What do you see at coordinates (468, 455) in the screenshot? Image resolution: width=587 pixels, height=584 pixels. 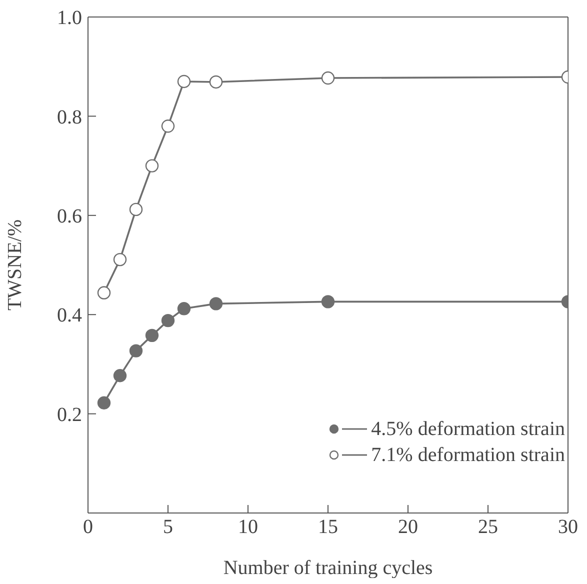 I see `legend-label: 7.1% deformation strain` at bounding box center [468, 455].